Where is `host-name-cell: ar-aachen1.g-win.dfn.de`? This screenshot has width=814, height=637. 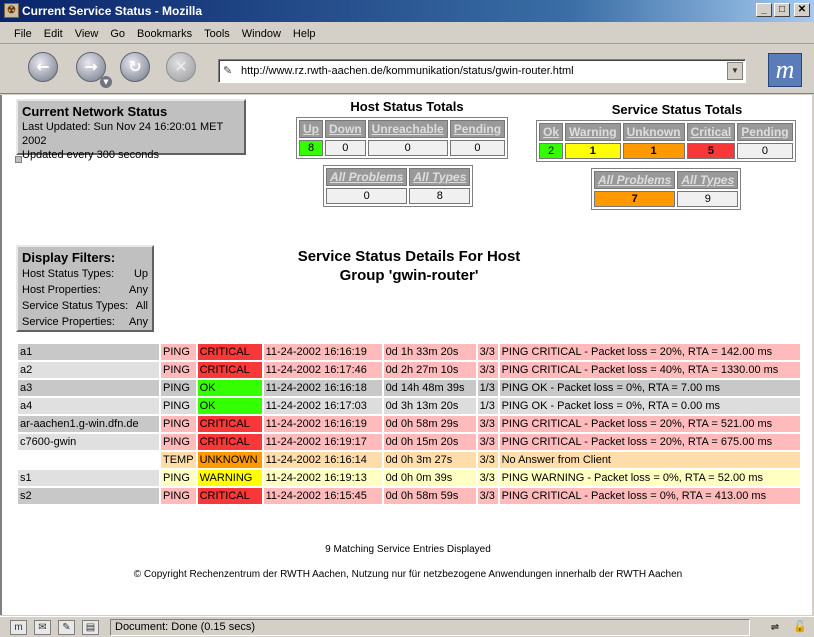
host-name-cell: ar-aachen1.g-win.dfn.de is located at coordinates (88, 424).